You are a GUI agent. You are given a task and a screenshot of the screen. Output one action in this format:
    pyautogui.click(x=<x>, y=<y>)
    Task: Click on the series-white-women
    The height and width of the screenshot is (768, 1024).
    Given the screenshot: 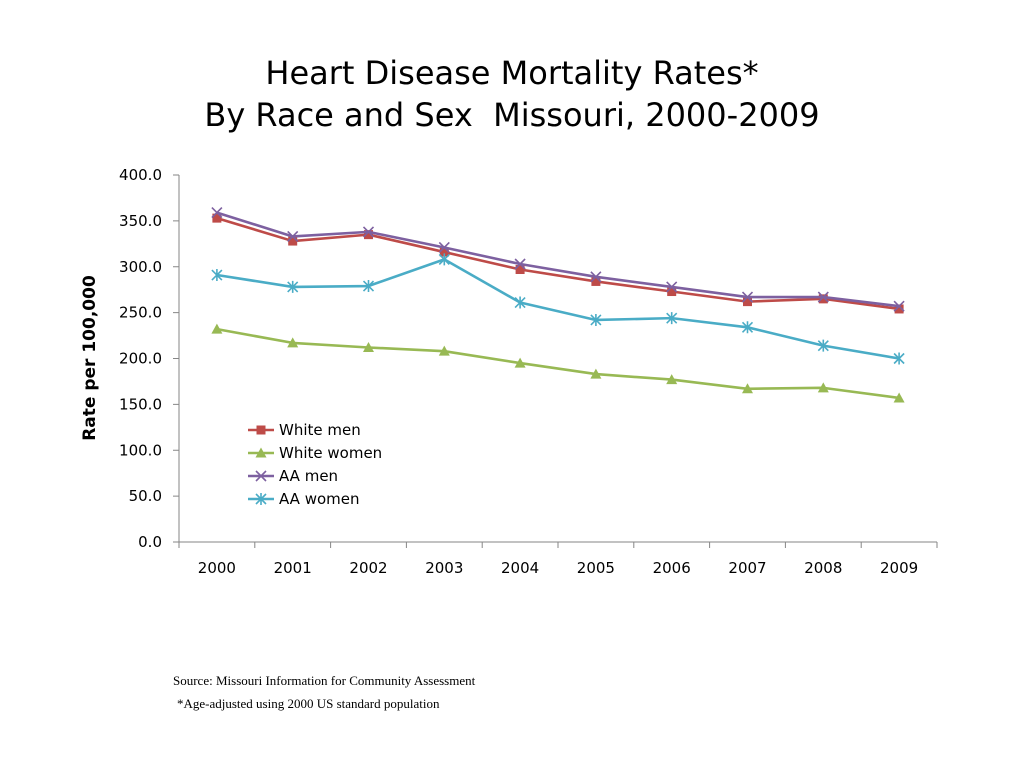 What is the action you would take?
    pyautogui.click(x=558, y=363)
    